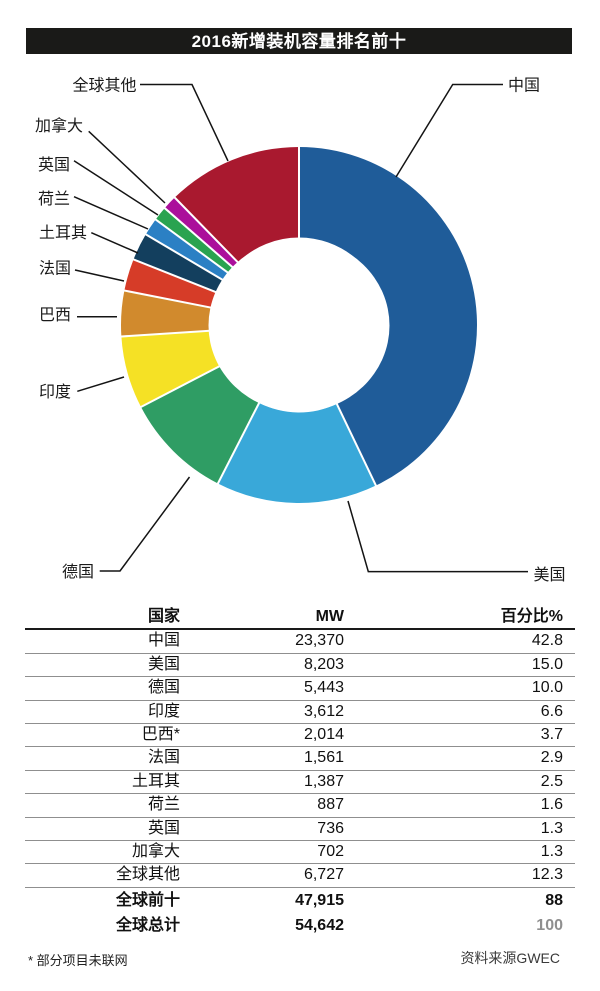 This screenshot has height=991, width=600. Describe the element at coordinates (55, 392) in the screenshot. I see `svg-text: 印度` at that location.